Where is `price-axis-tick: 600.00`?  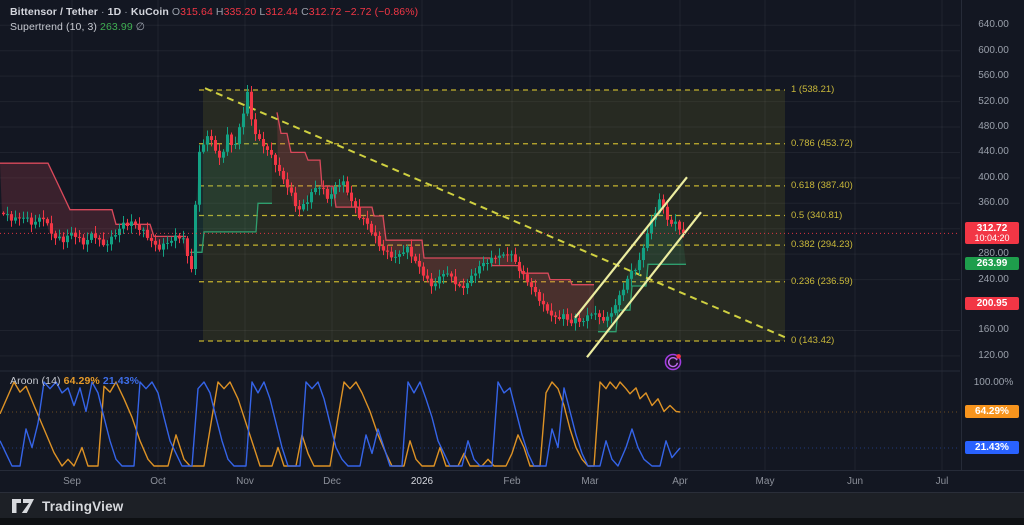 price-axis-tick: 600.00 is located at coordinates (993, 50).